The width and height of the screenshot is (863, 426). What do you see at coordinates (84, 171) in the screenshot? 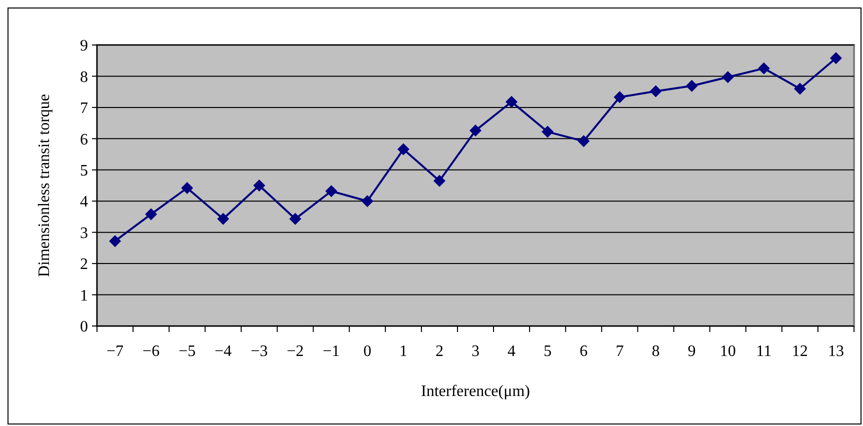
I see `y-tick-label: 5` at bounding box center [84, 171].